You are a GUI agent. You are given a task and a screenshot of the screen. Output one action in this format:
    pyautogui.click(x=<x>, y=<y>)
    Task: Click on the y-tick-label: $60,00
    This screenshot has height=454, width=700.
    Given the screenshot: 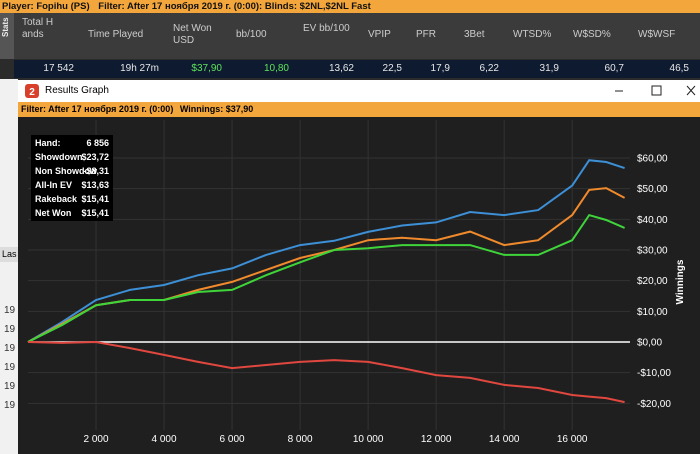 What is the action you would take?
    pyautogui.click(x=652, y=159)
    